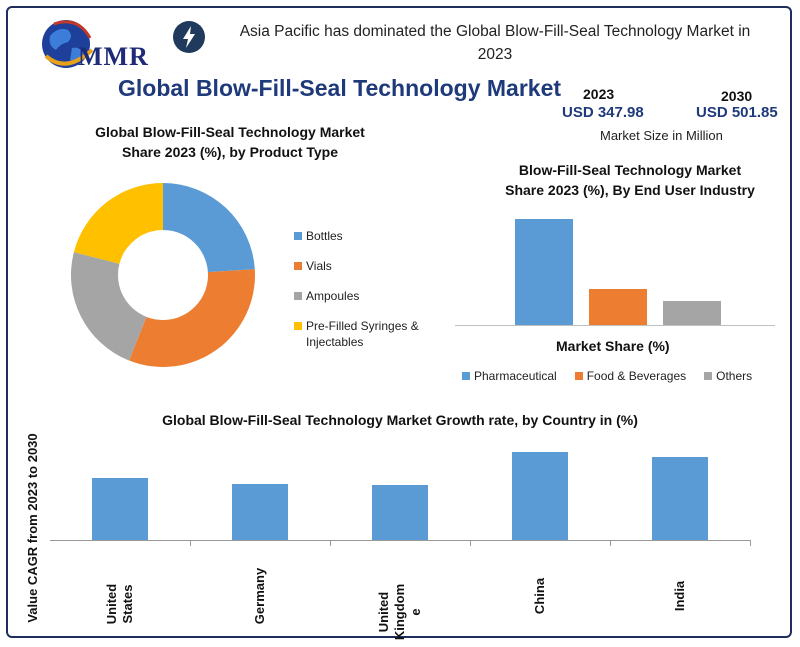  Describe the element at coordinates (613, 346) in the screenshot. I see `end-user-xlabel: Market Share (%)` at that location.